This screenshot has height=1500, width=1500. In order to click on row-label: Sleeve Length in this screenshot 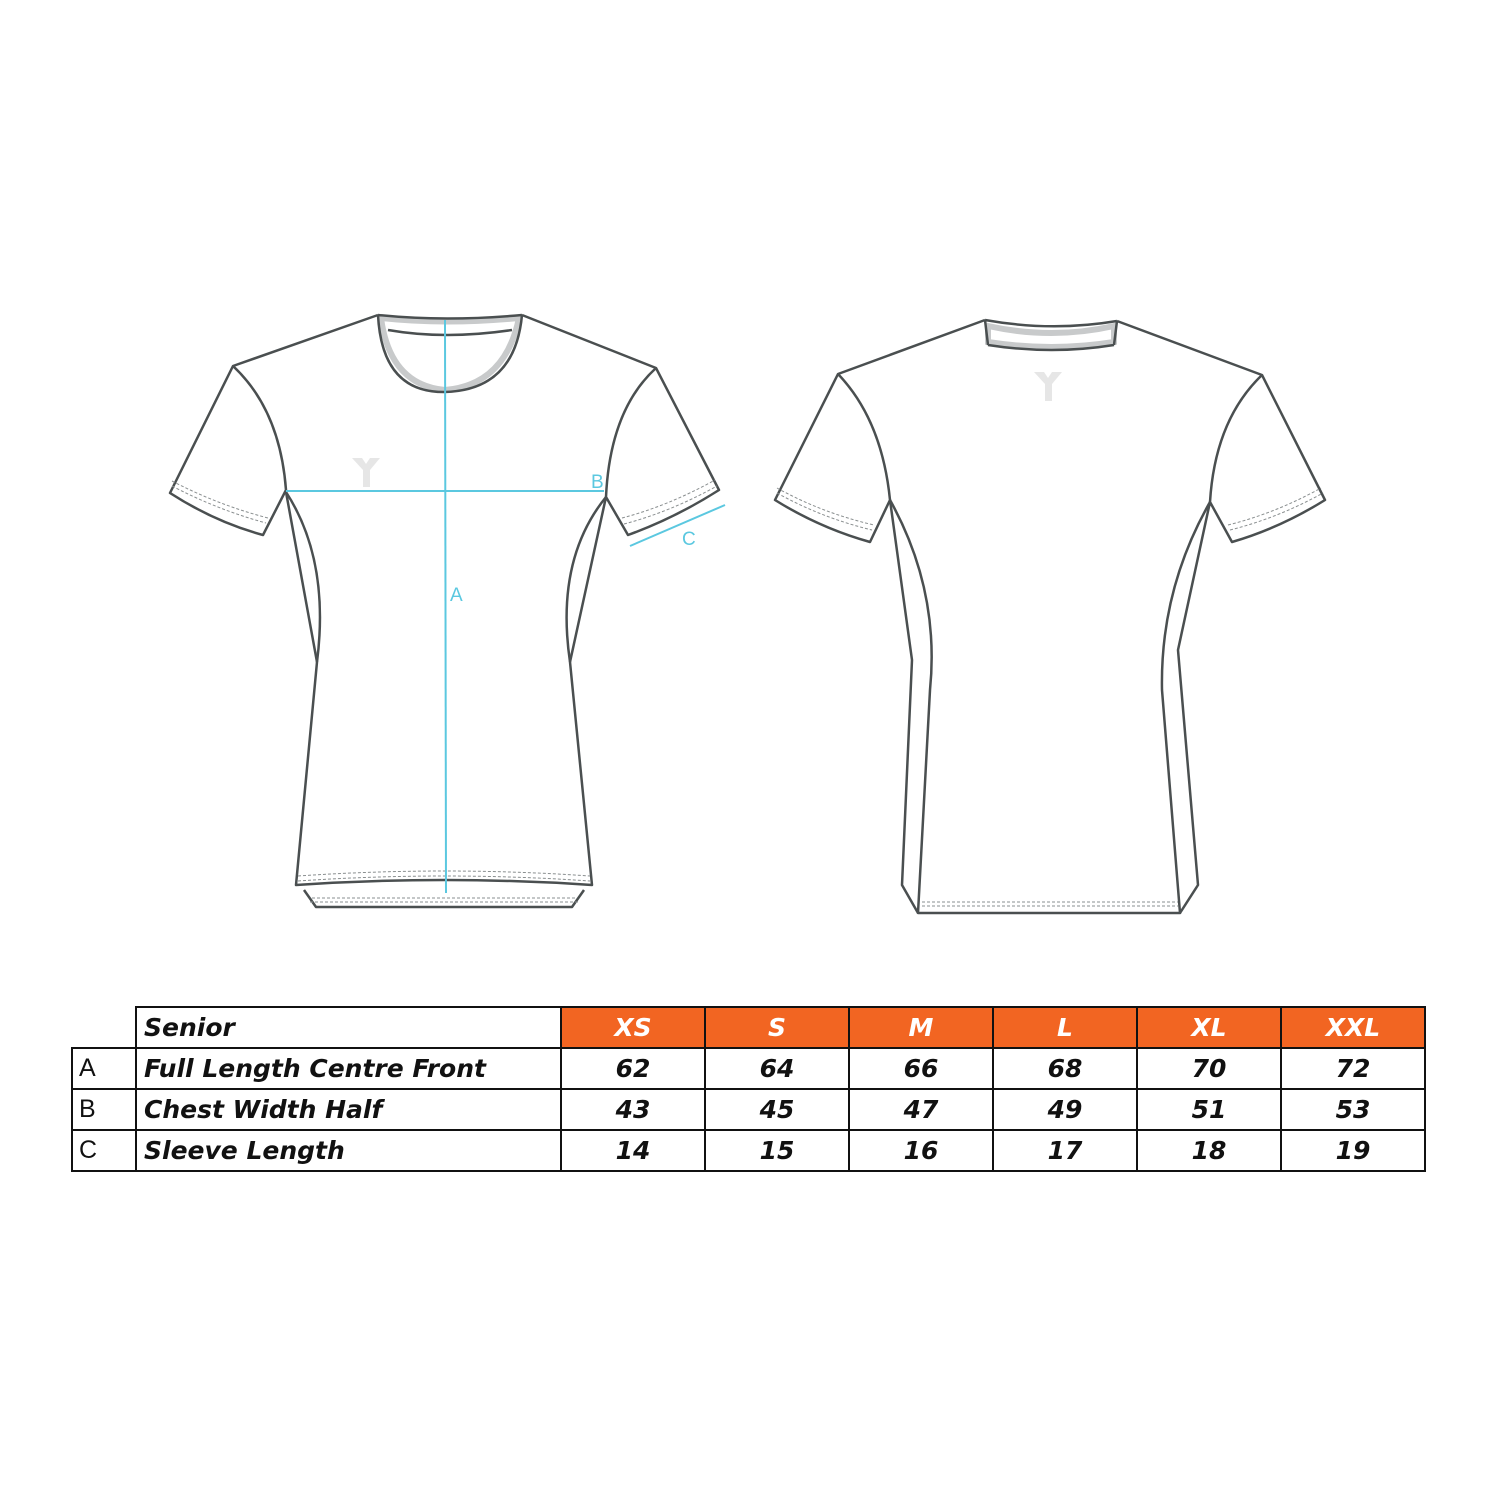, I will do `click(348, 1150)`.